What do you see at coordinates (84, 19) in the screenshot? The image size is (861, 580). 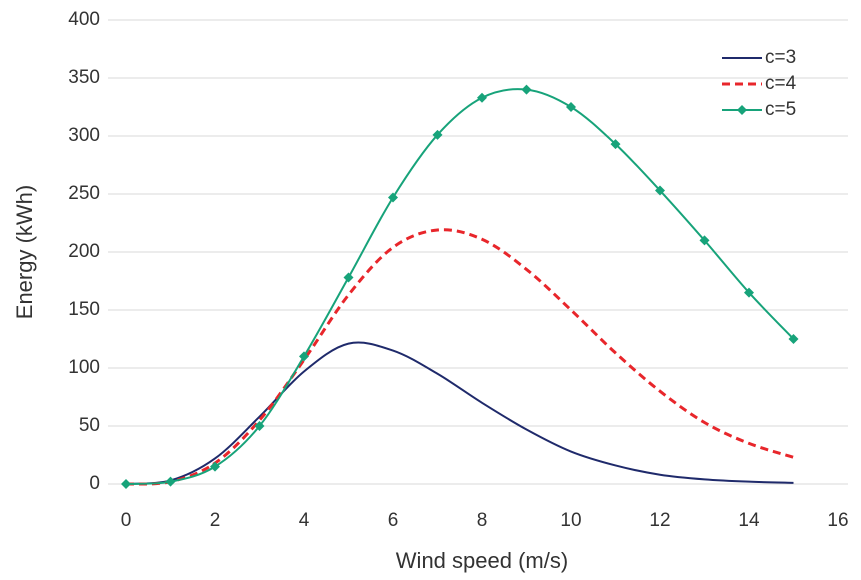 I see `y-tick-label: 400` at bounding box center [84, 19].